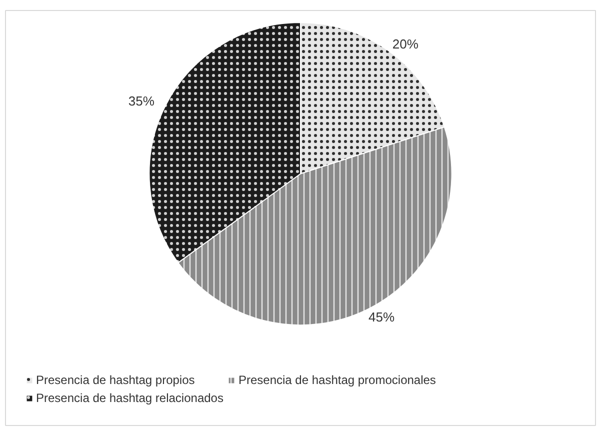  Describe the element at coordinates (381, 316) in the screenshot. I see `data-label: 45%` at that location.